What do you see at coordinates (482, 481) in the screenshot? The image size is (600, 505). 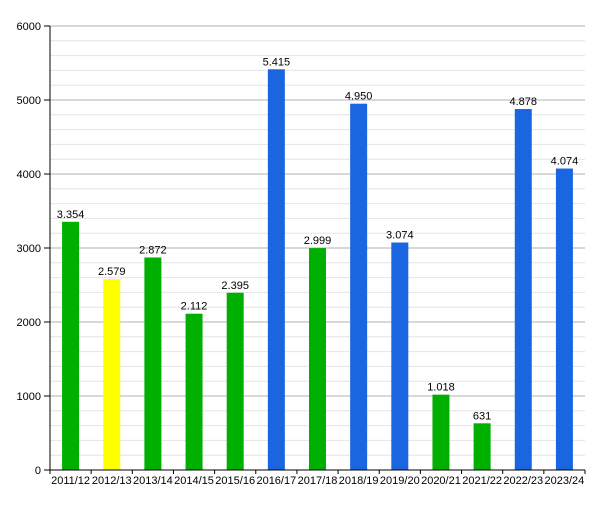 I see `x-tick-label: 2021/22` at bounding box center [482, 481].